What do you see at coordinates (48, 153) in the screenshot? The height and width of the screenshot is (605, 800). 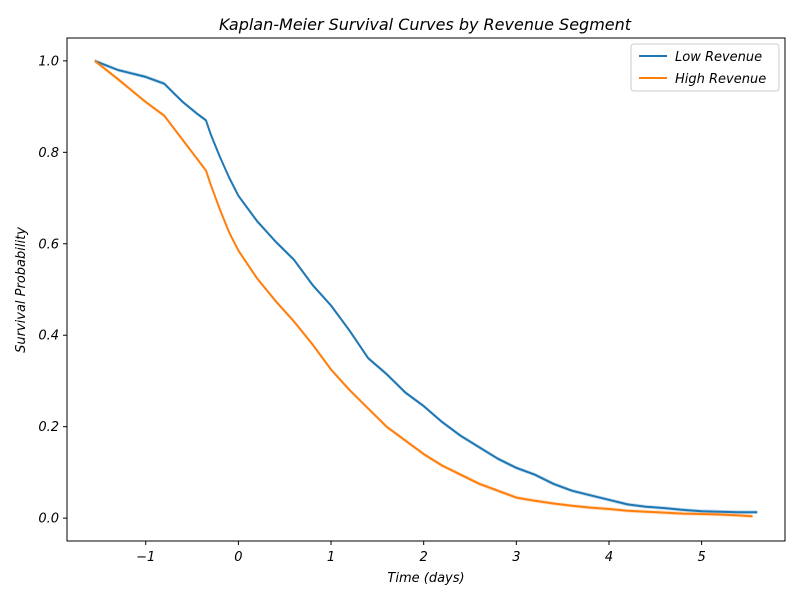 I see `y-tick-label: 0.8` at bounding box center [48, 153].